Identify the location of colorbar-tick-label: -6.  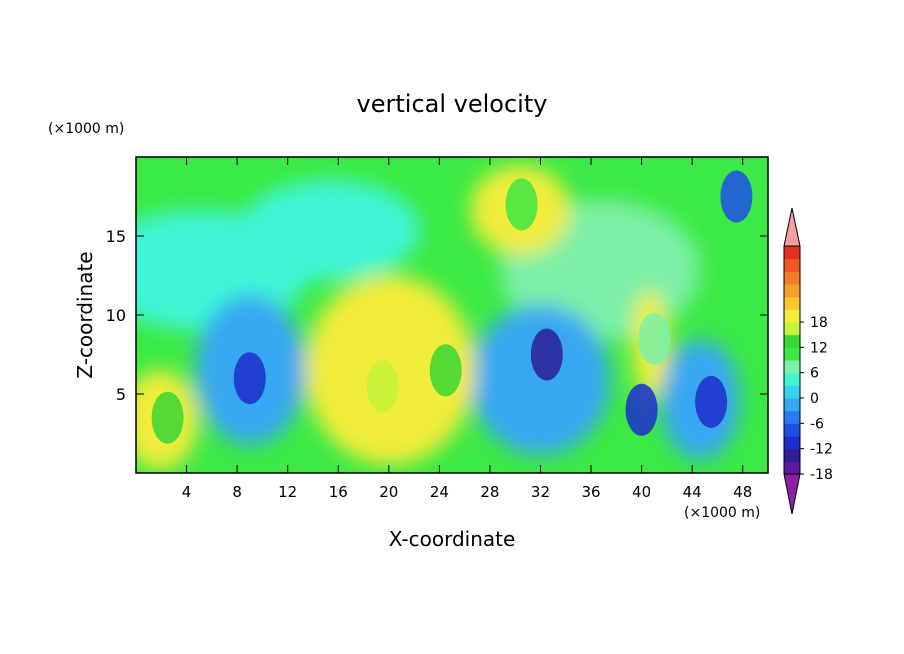
(817, 424).